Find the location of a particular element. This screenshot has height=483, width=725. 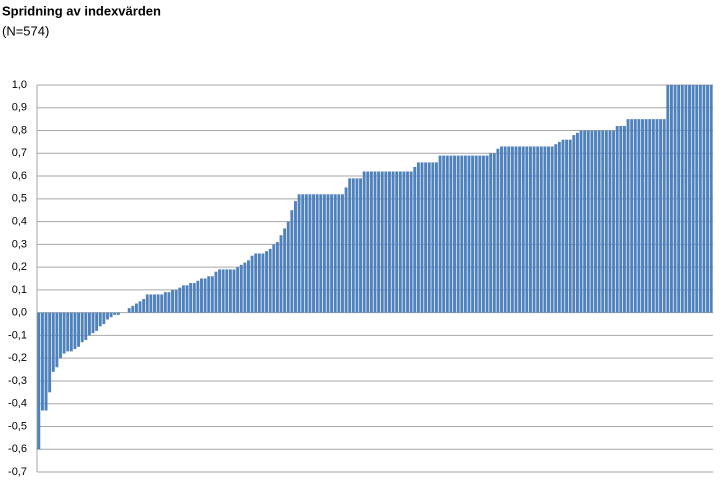

y-tick-label: 0,3 is located at coordinates (19, 244).